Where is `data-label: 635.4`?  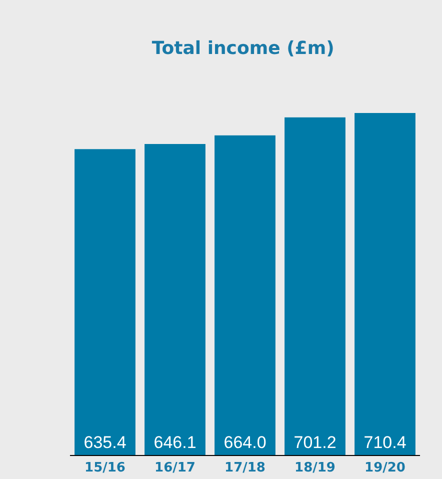 data-label: 635.4 is located at coordinates (105, 442).